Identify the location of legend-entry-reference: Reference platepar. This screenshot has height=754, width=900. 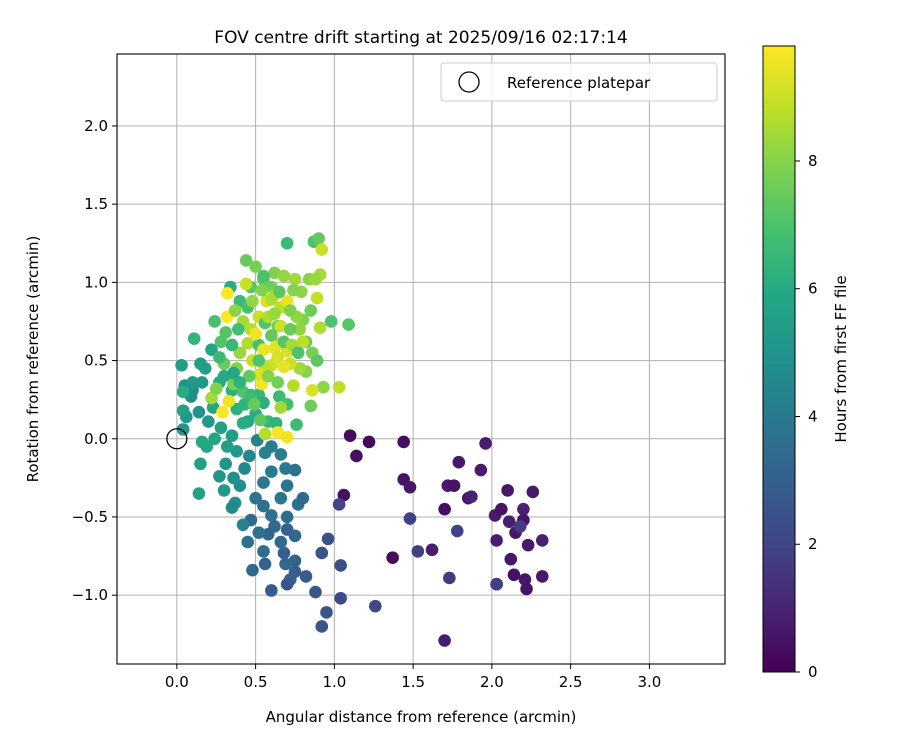
(579, 83).